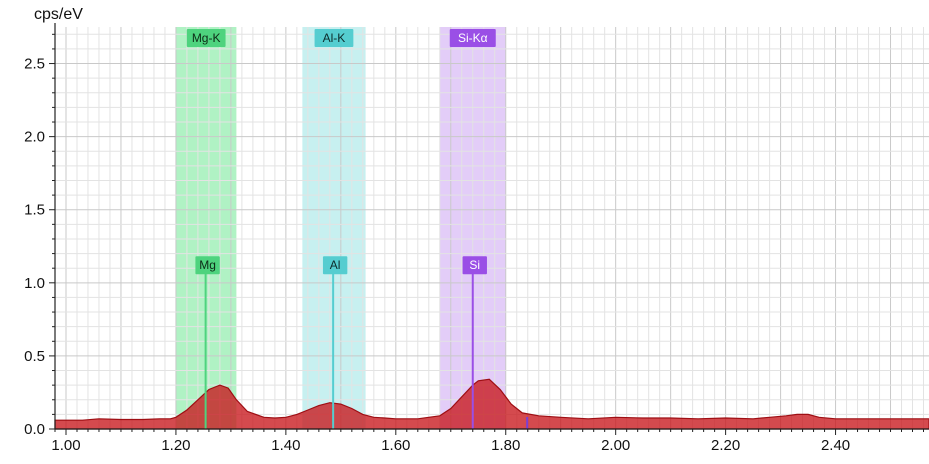 The width and height of the screenshot is (929, 464). Describe the element at coordinates (285, 445) in the screenshot. I see `x-tick-label: 1.40` at that location.